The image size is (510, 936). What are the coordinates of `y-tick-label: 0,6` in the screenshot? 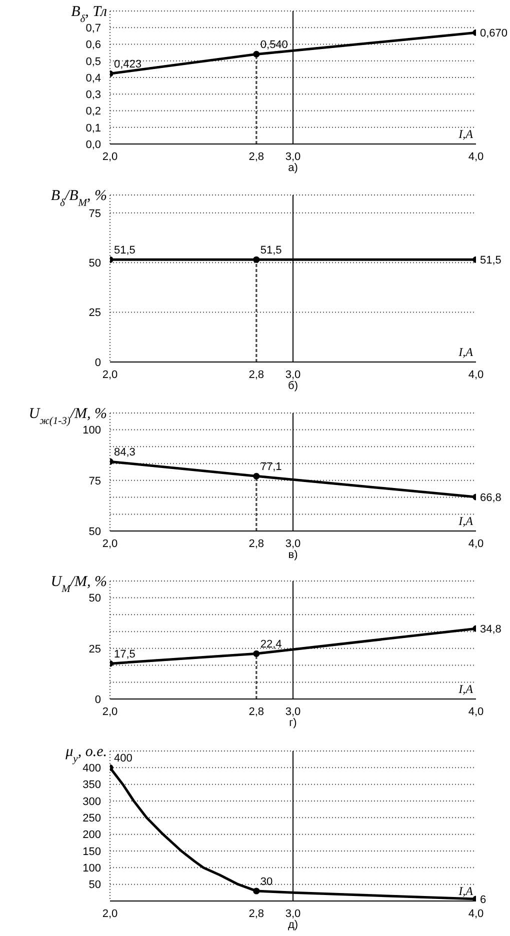 It's located at (93, 45).